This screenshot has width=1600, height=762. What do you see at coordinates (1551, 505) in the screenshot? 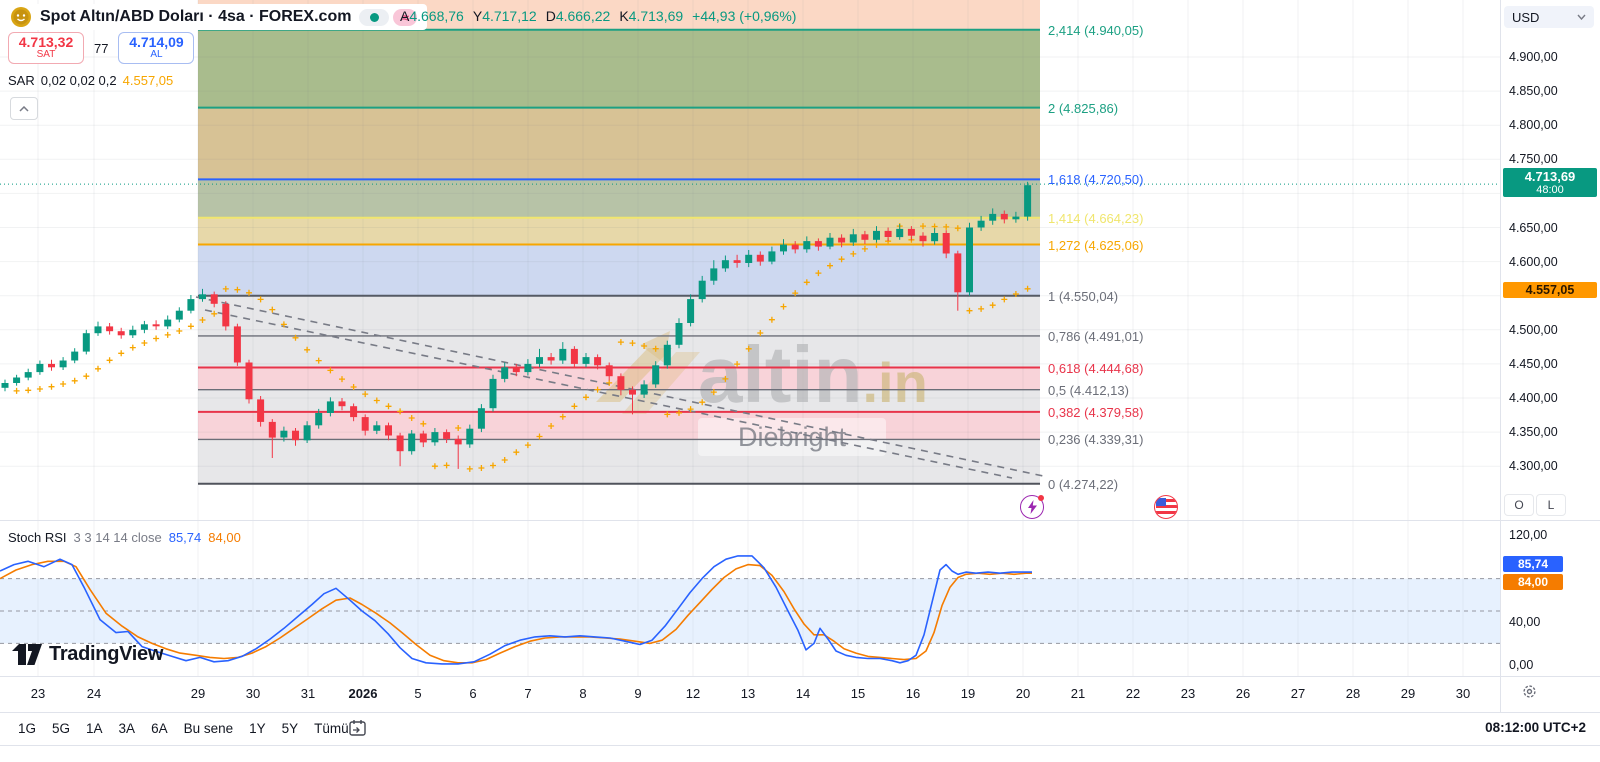
I see `log-scale-button: L` at bounding box center [1551, 505].